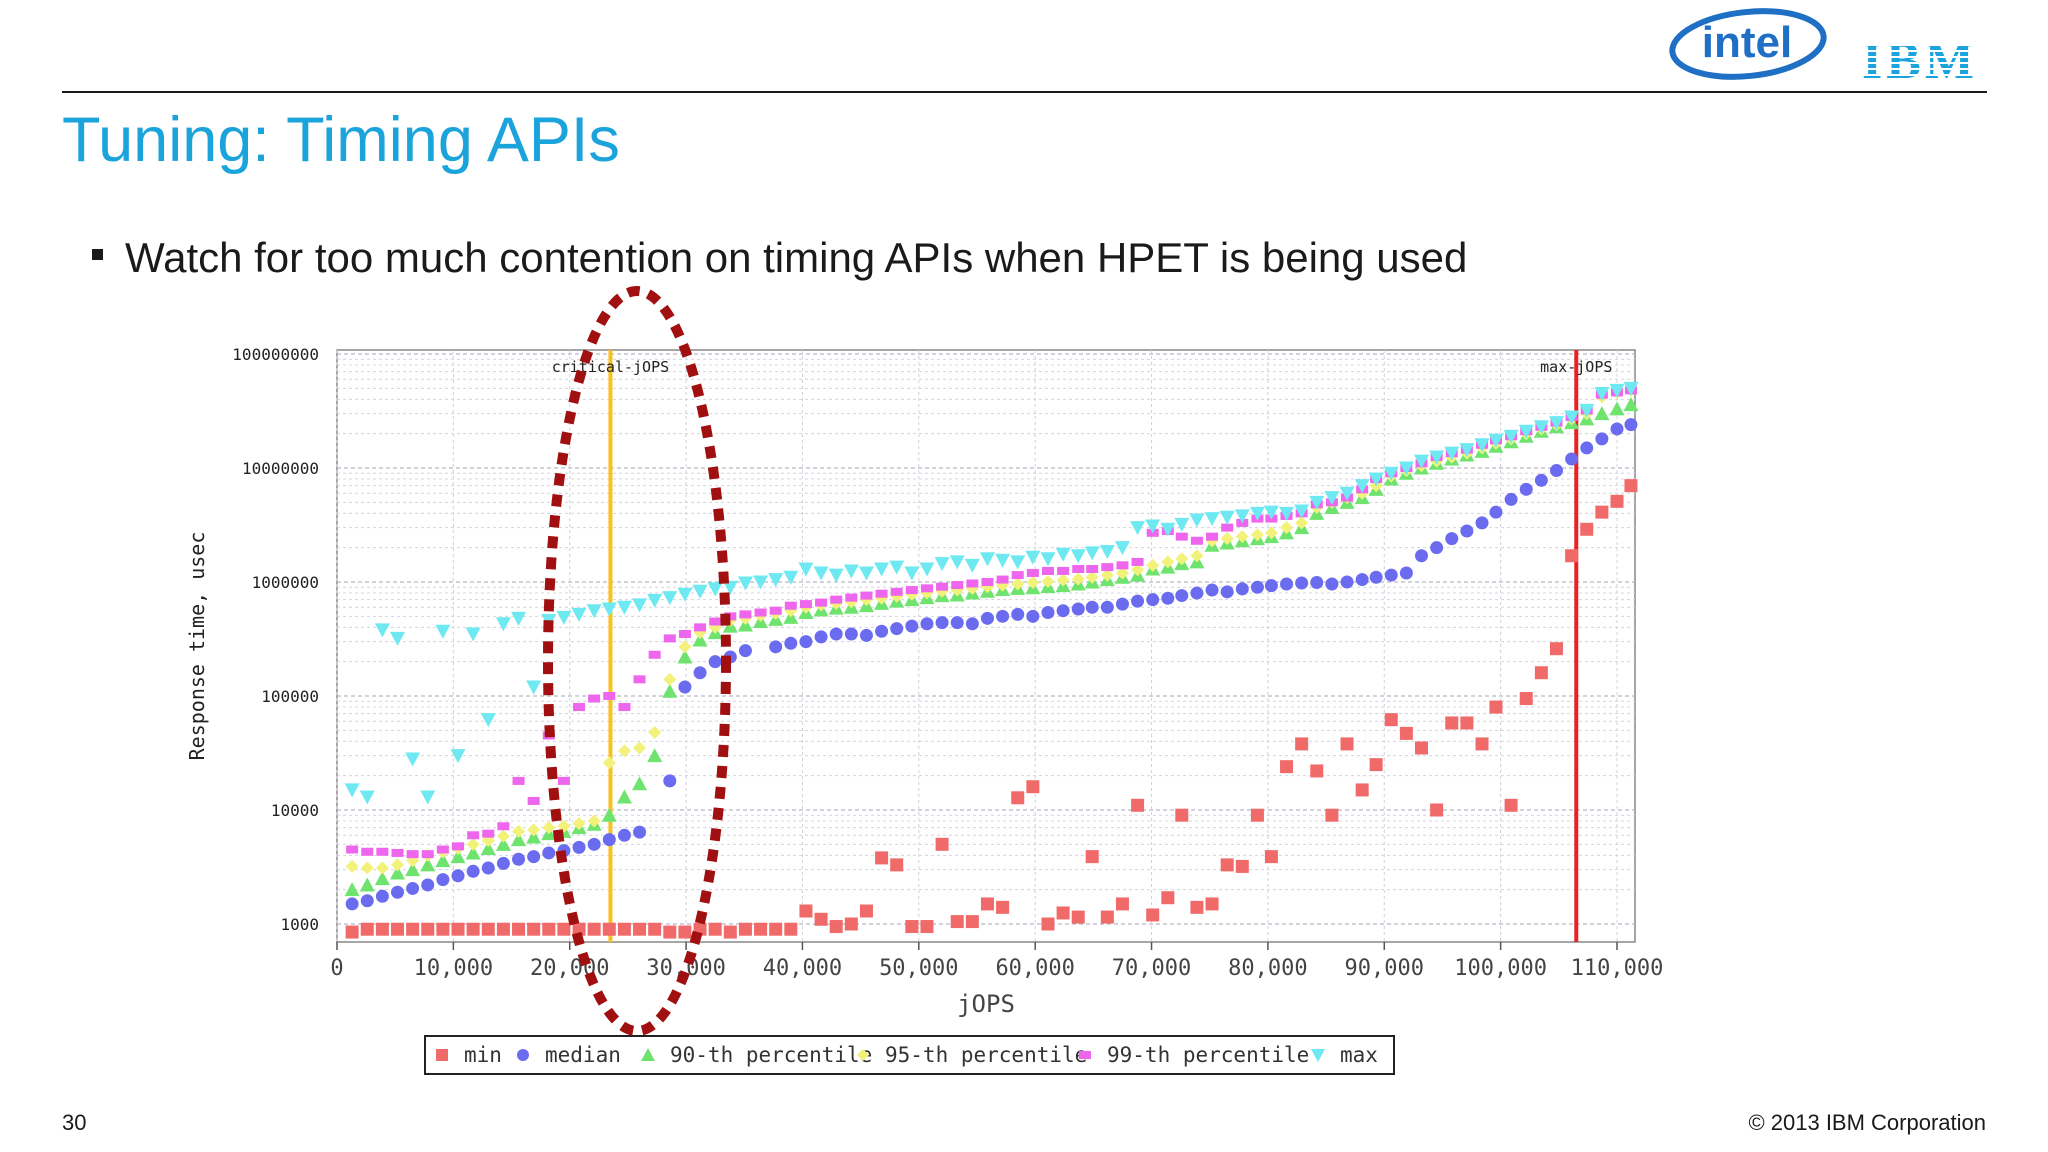  I want to click on x-axis-label: jOPS, so click(986, 1004).